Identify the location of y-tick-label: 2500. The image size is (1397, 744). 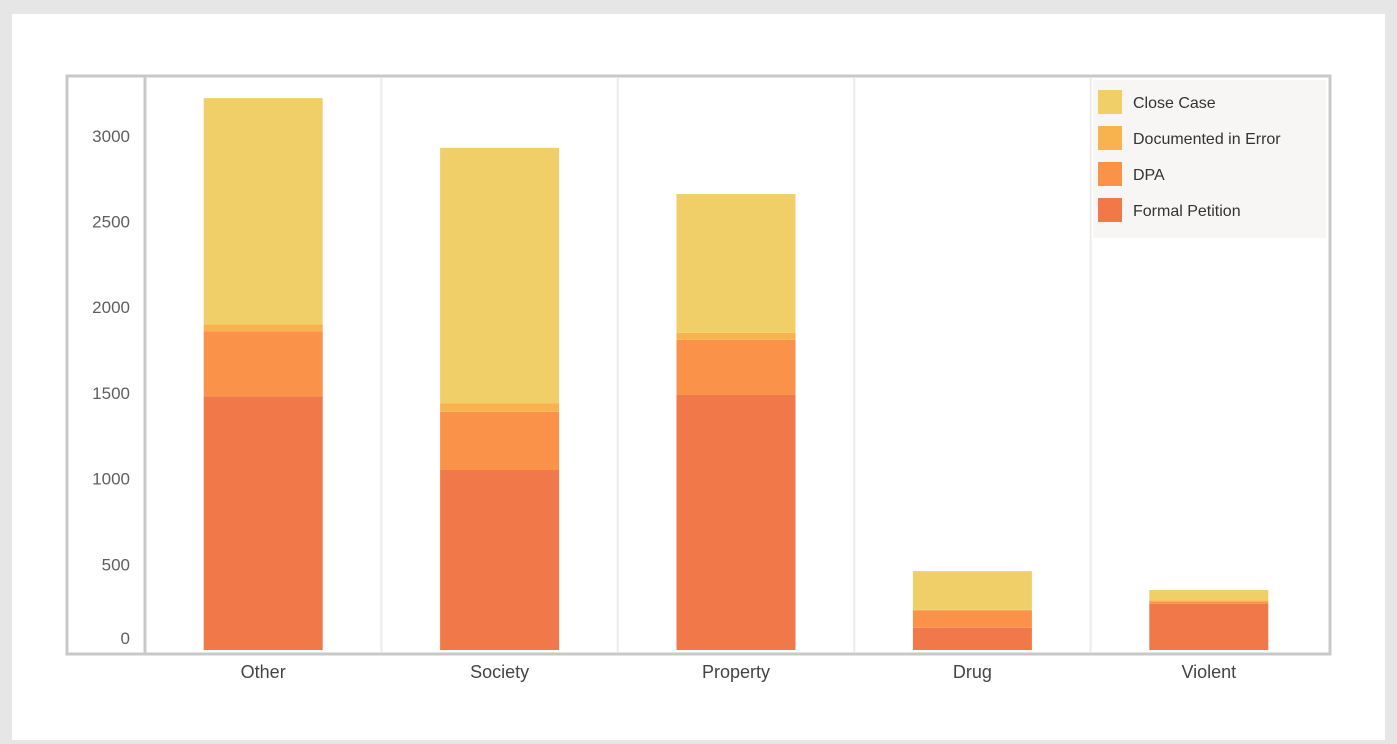
(111, 222).